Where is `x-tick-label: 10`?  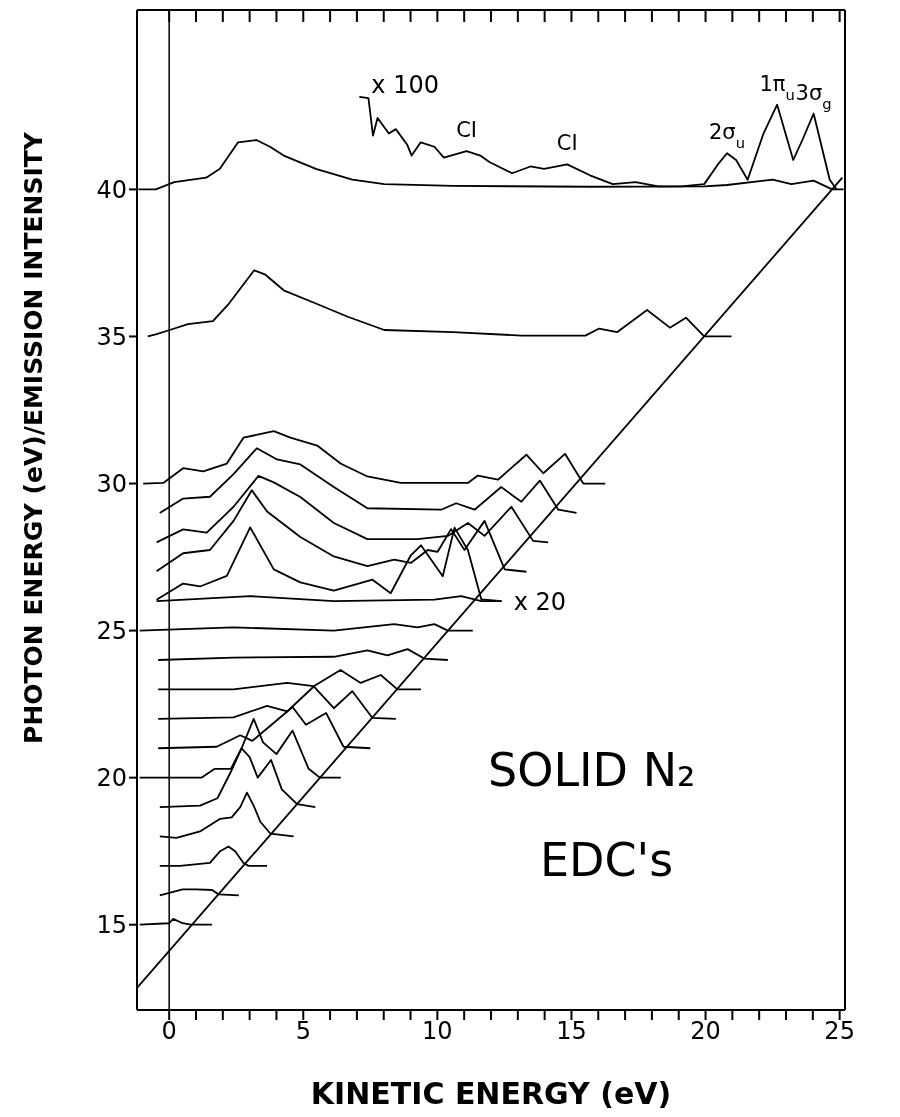 x-tick-label: 10 is located at coordinates (437, 1031).